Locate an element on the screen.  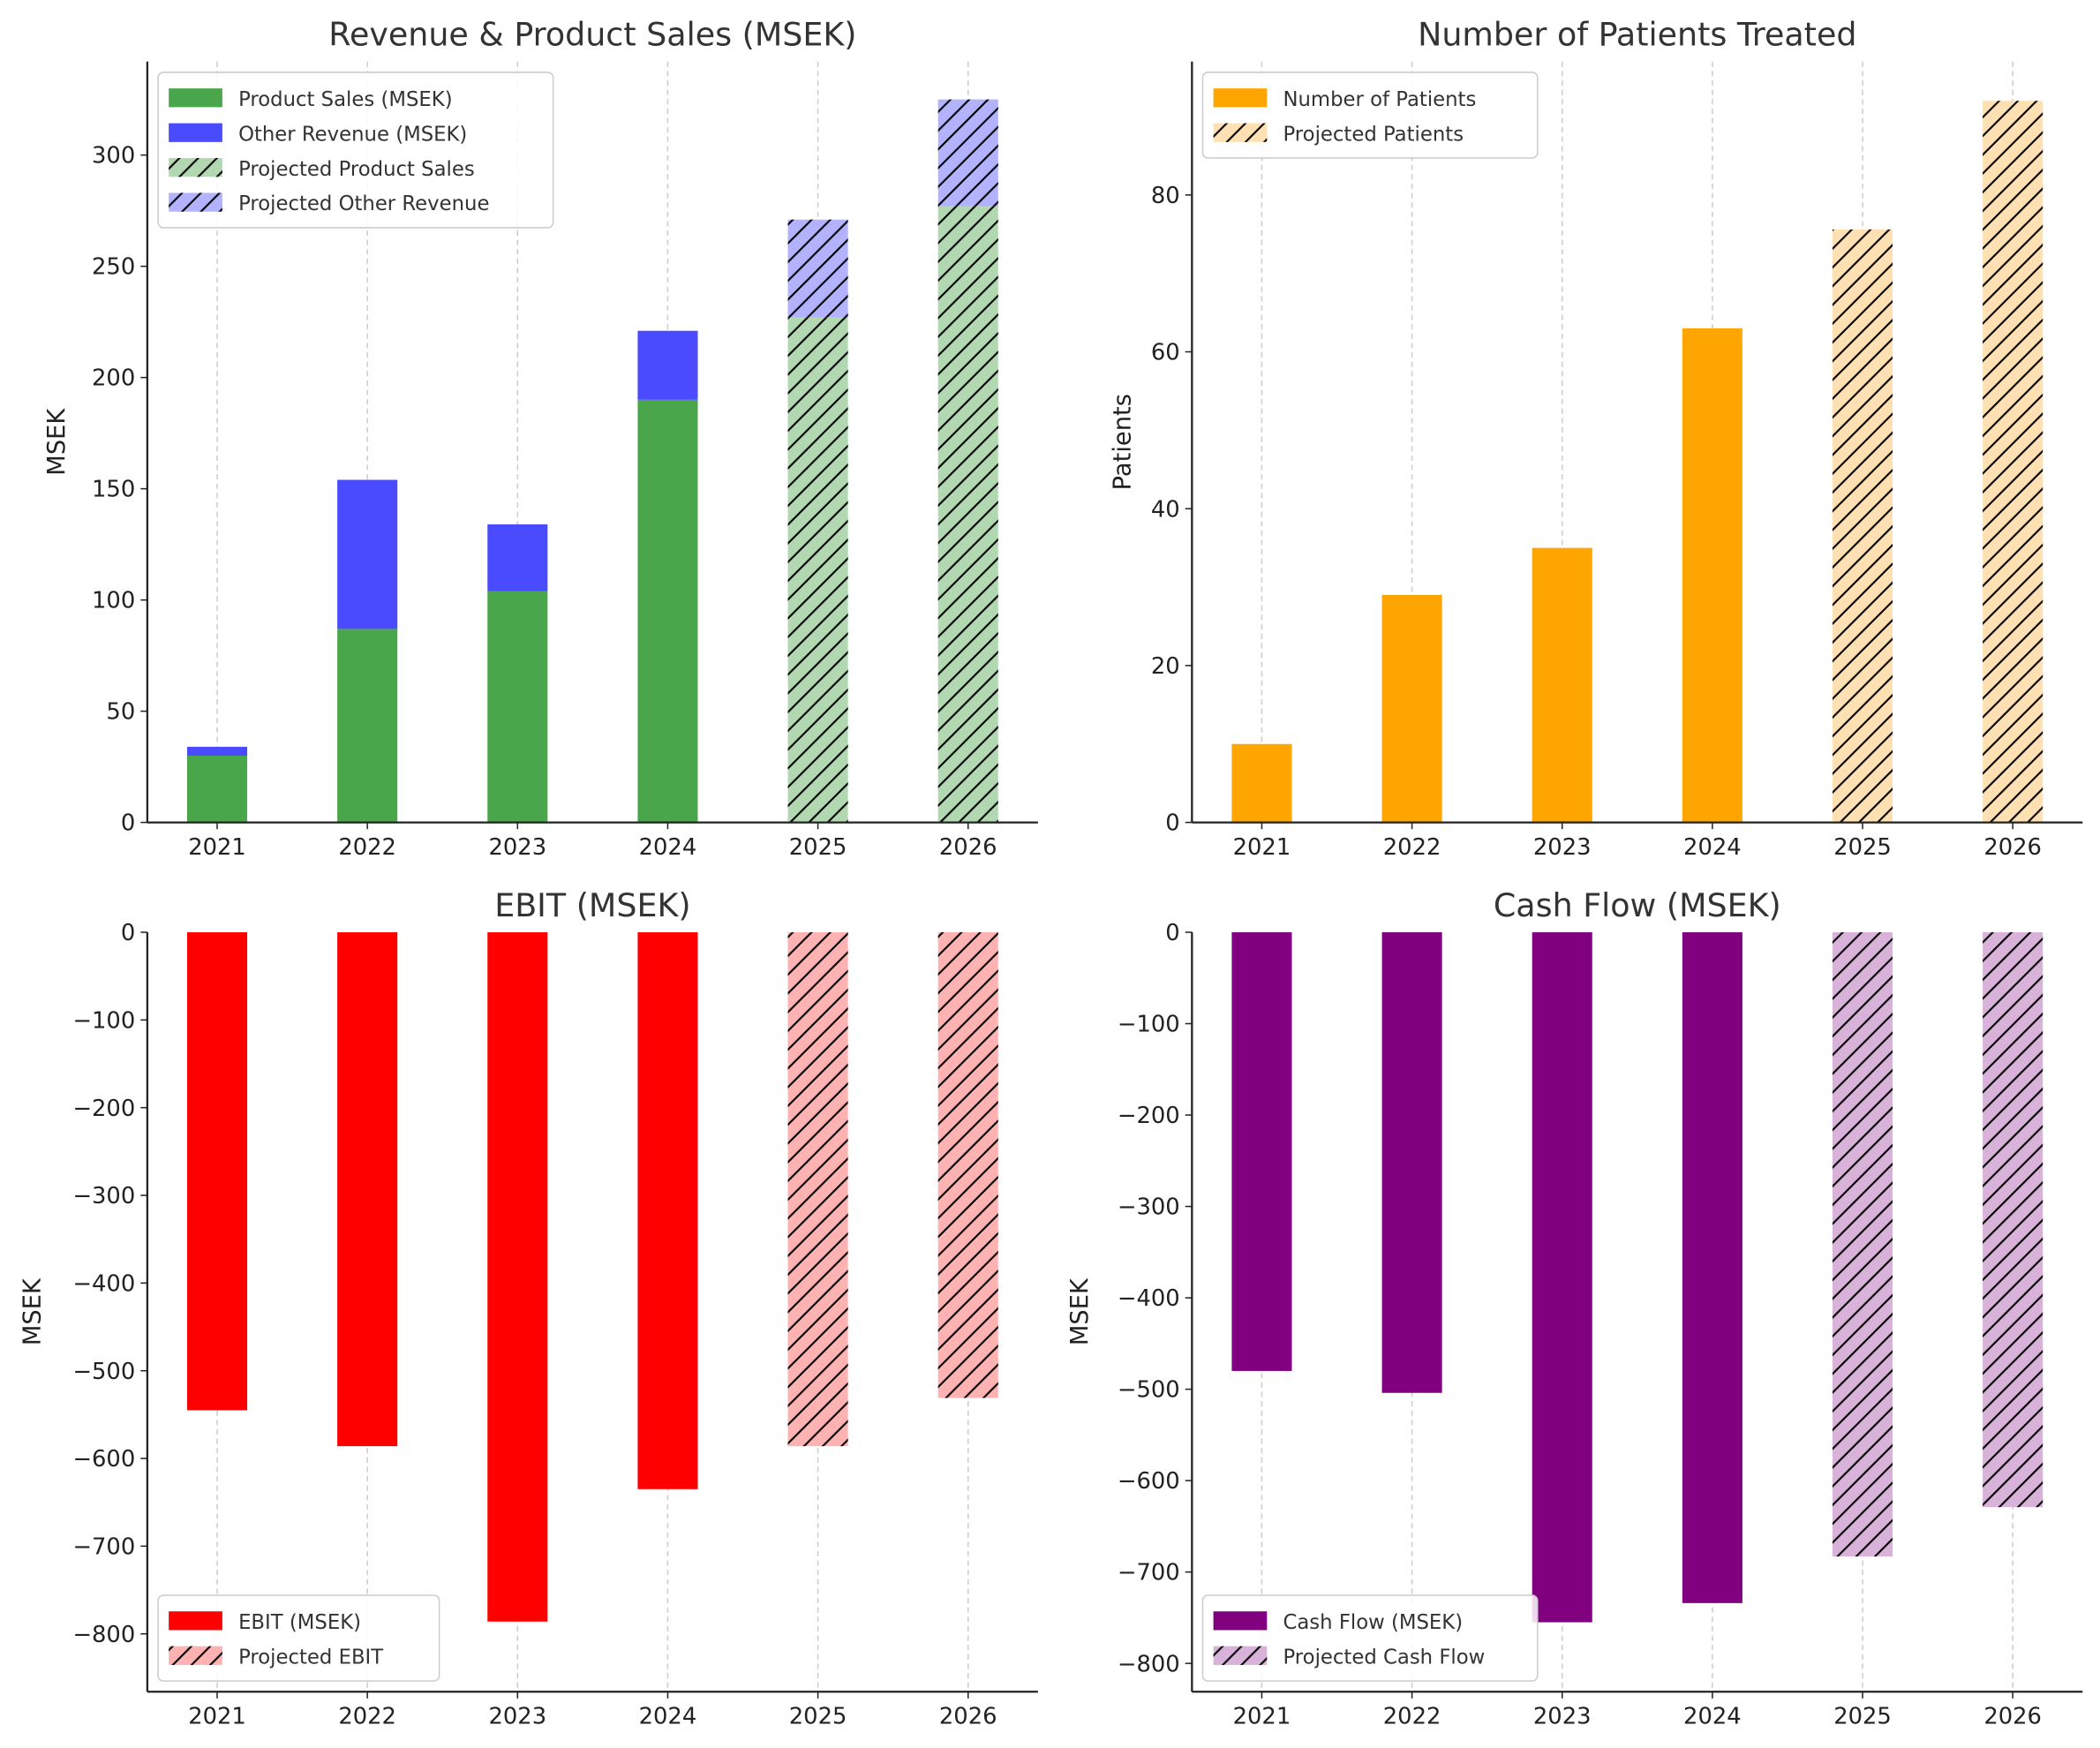
legend: EBIT (MSEK) Projected EBIT is located at coordinates (298, 1638).